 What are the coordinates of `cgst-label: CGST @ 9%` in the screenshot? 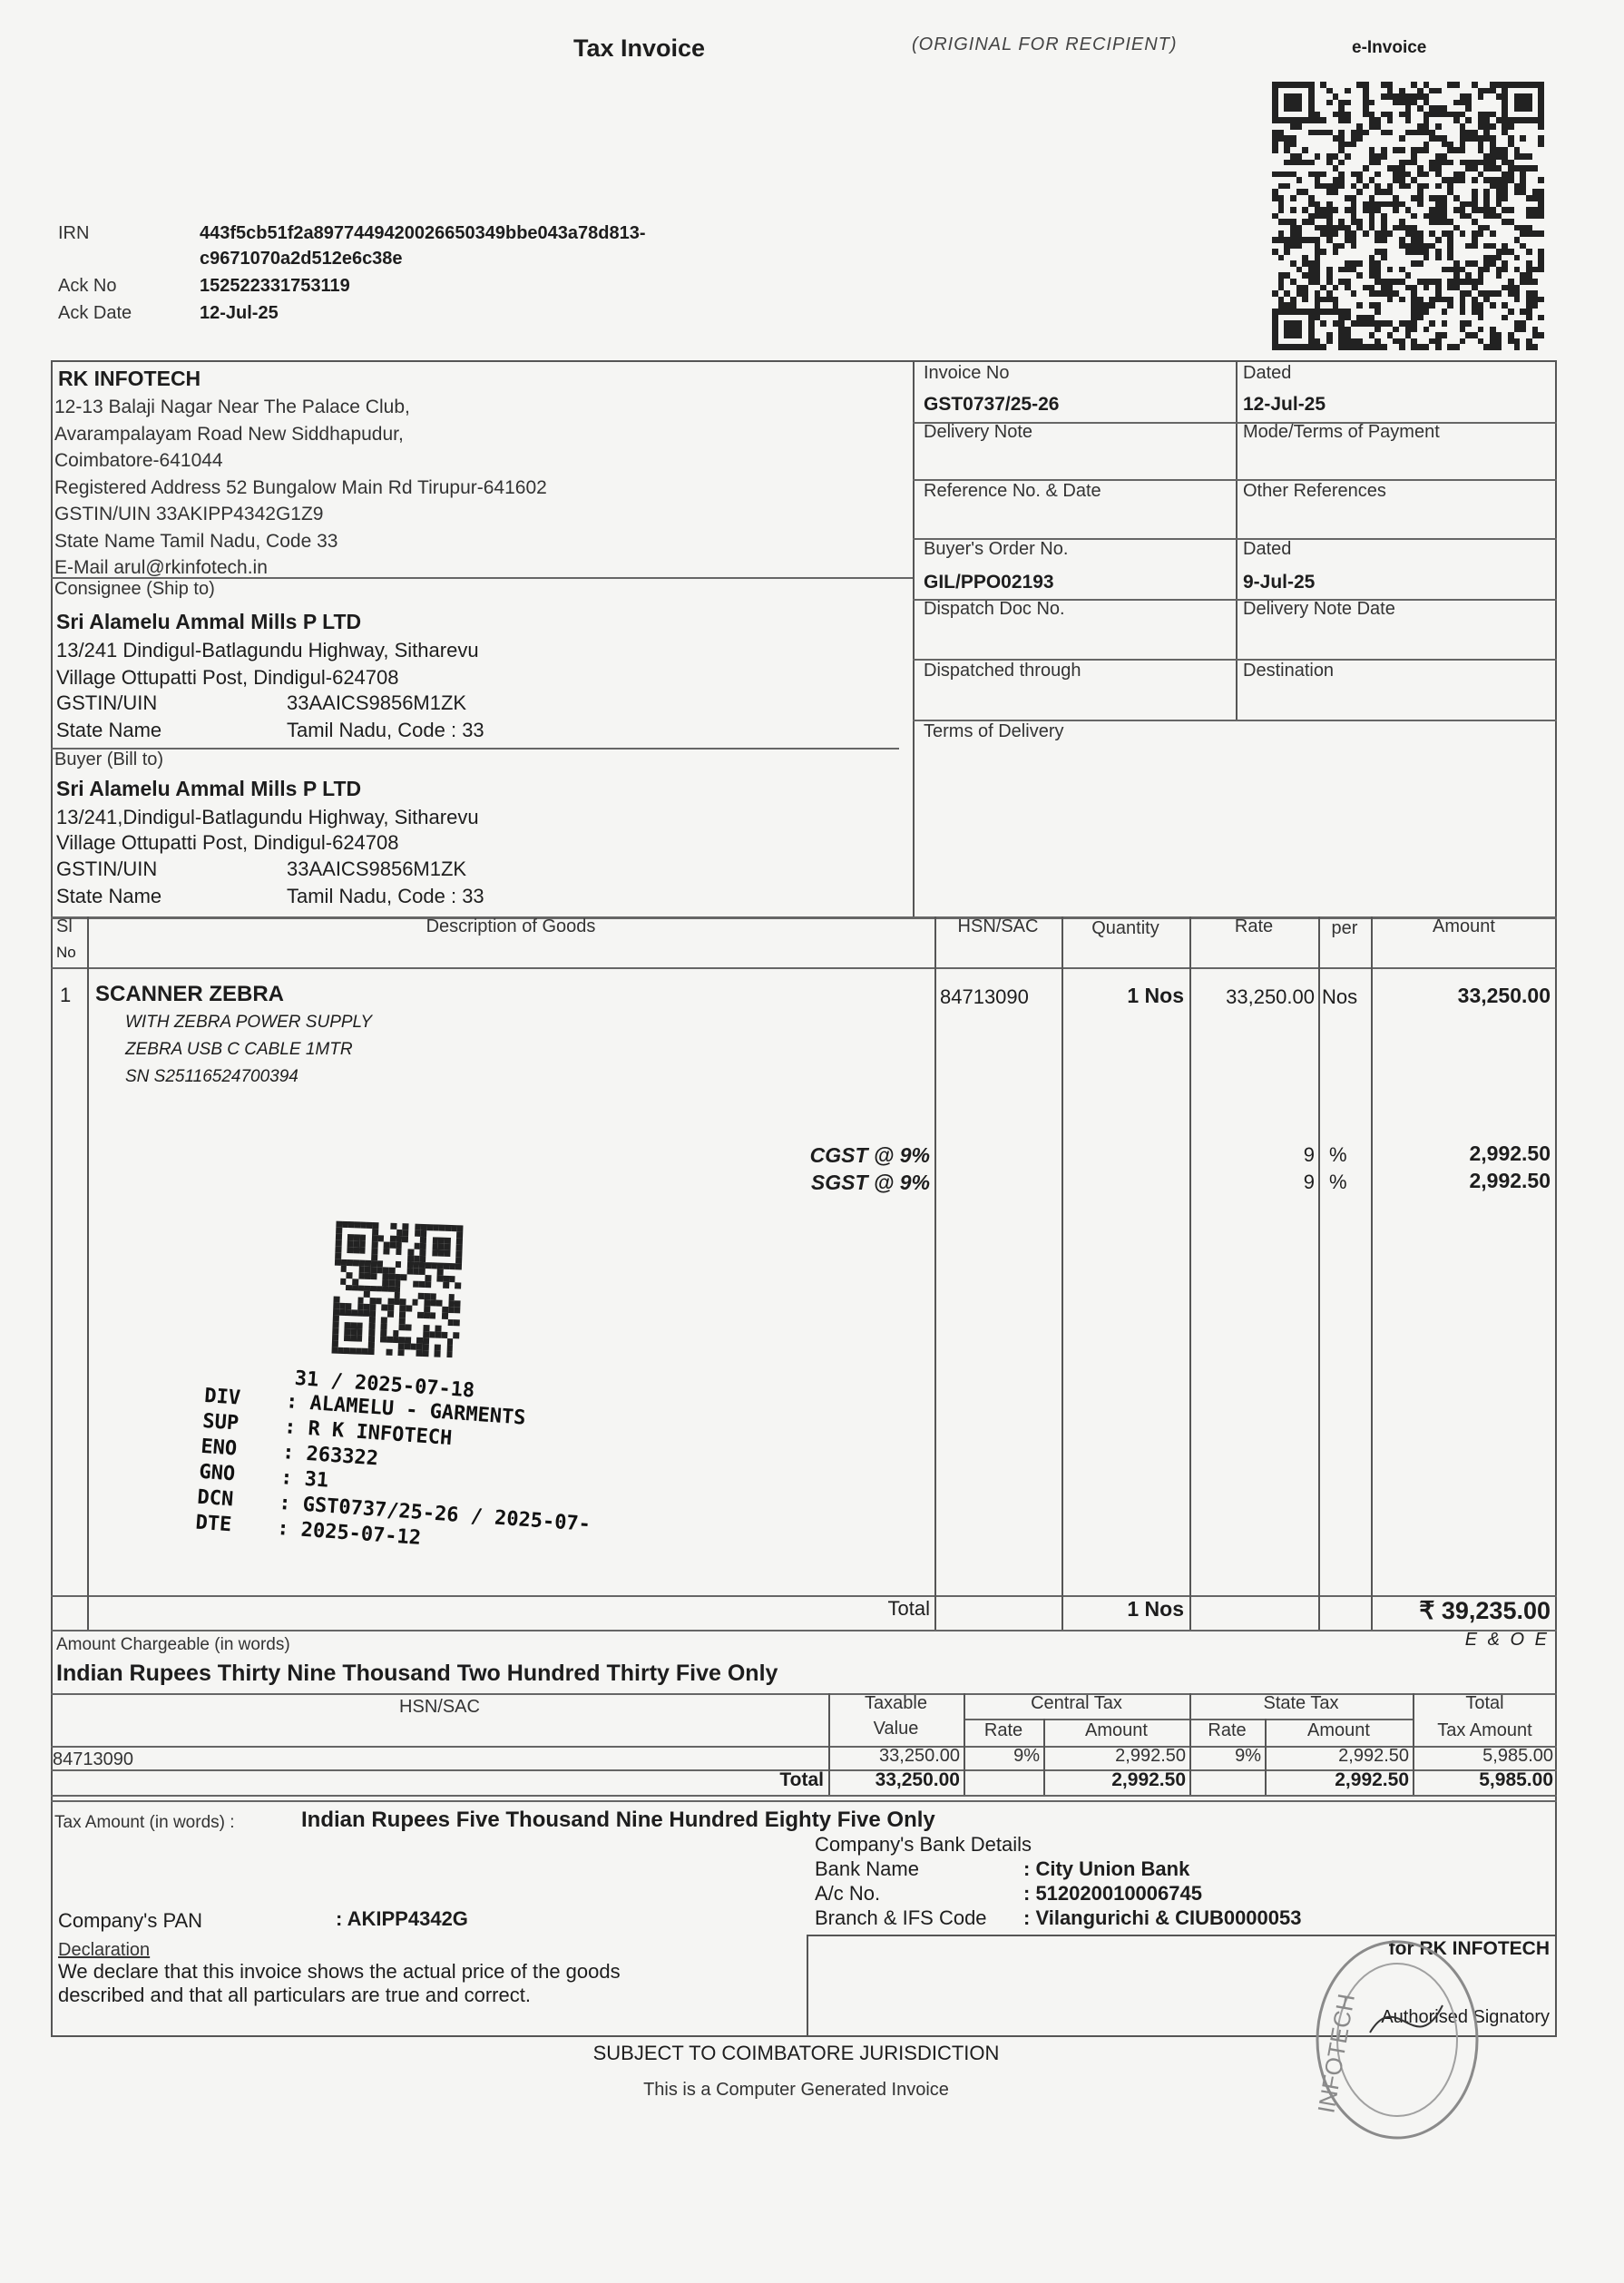 It's located at (869, 1155).